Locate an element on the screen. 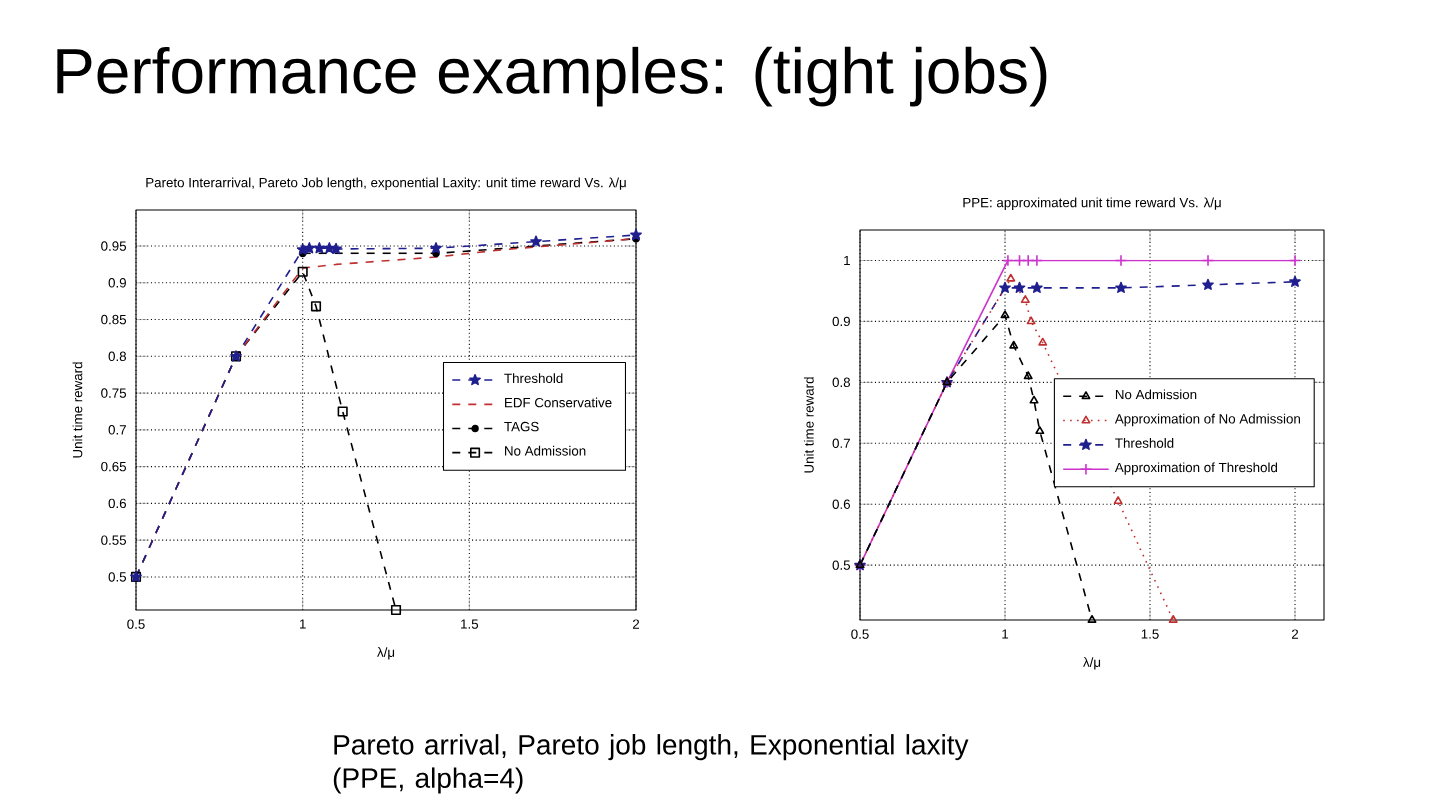 The height and width of the screenshot is (810, 1440). text: Performance examples: (tight jobs) is located at coordinates (552, 76).